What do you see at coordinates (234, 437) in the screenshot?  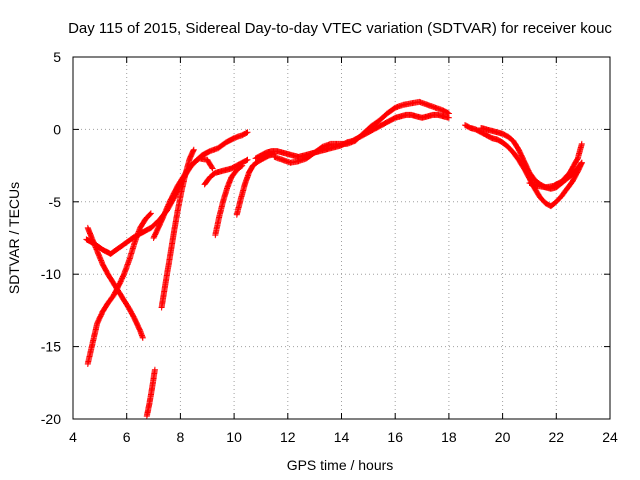 I see `x-tick-label: 10` at bounding box center [234, 437].